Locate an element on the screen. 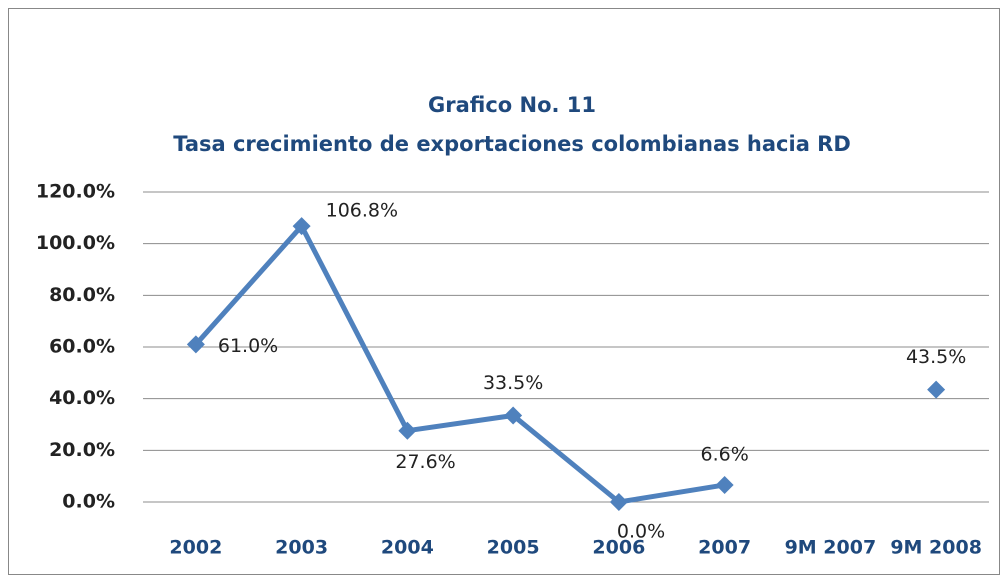  x-tick-label: 2007 is located at coordinates (724, 548).